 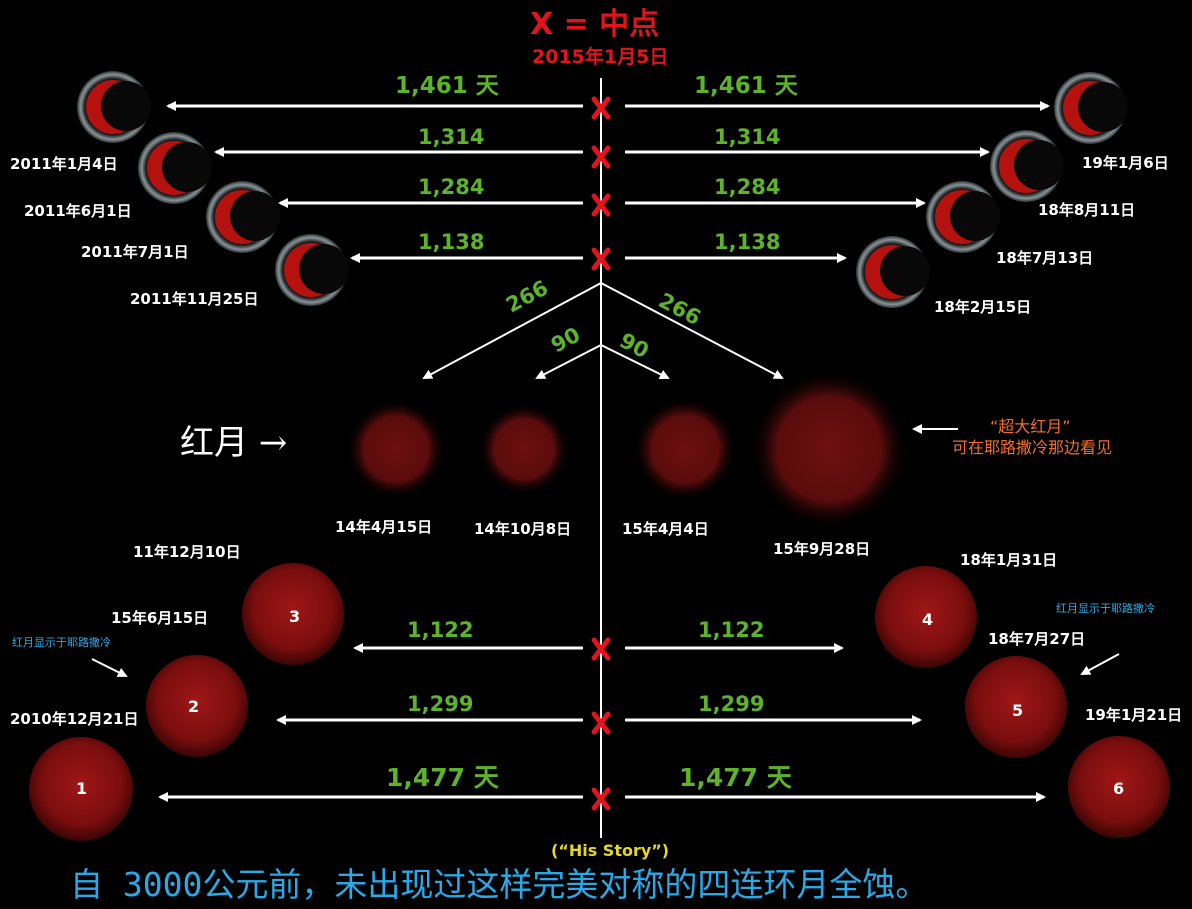 What do you see at coordinates (1009, 560) in the screenshot?
I see `moon-date-4: 18年1月31日` at bounding box center [1009, 560].